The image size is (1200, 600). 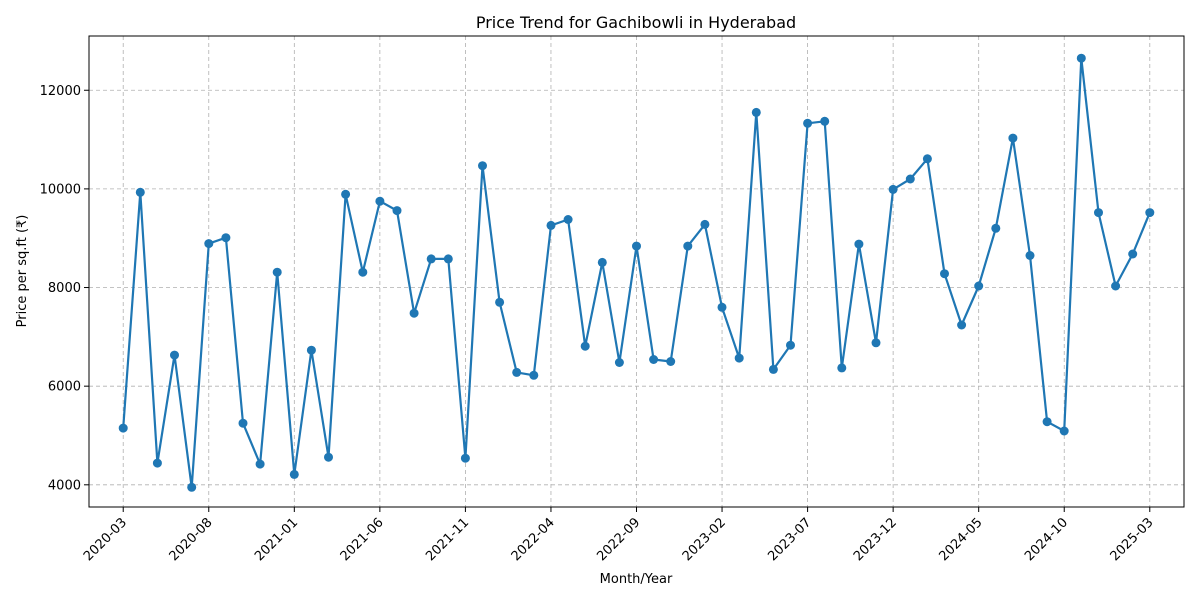 I want to click on y-tick-label: 4000, so click(x=64, y=485).